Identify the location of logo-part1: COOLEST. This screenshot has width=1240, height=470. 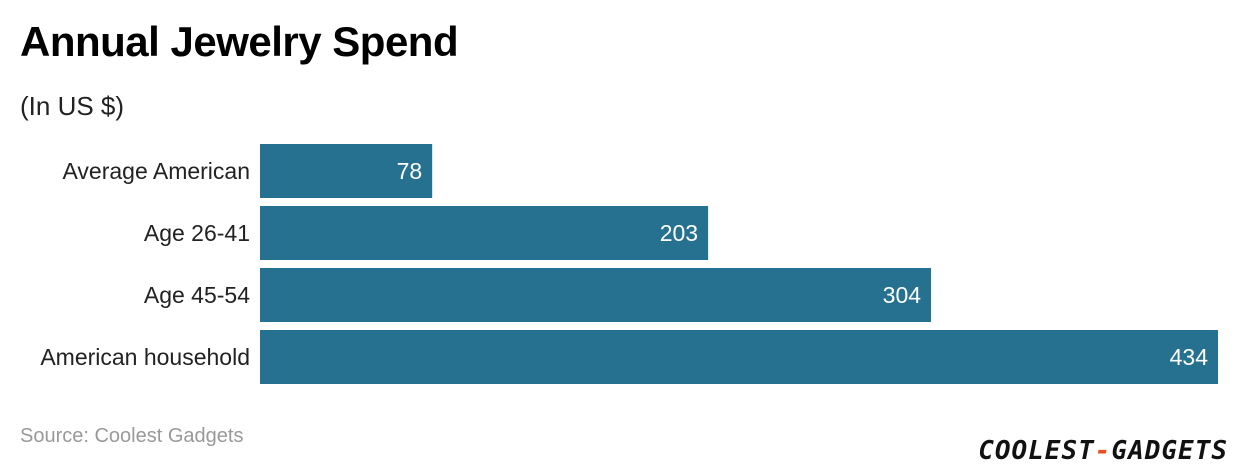
(1036, 451).